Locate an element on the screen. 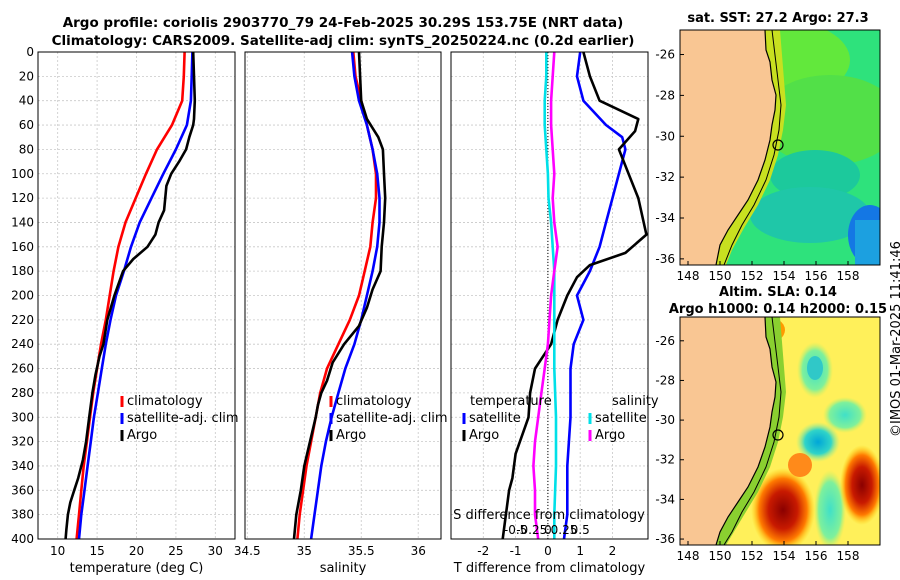 This screenshot has height=580, width=900. series-line-s-satellite is located at coordinates (550, 295).